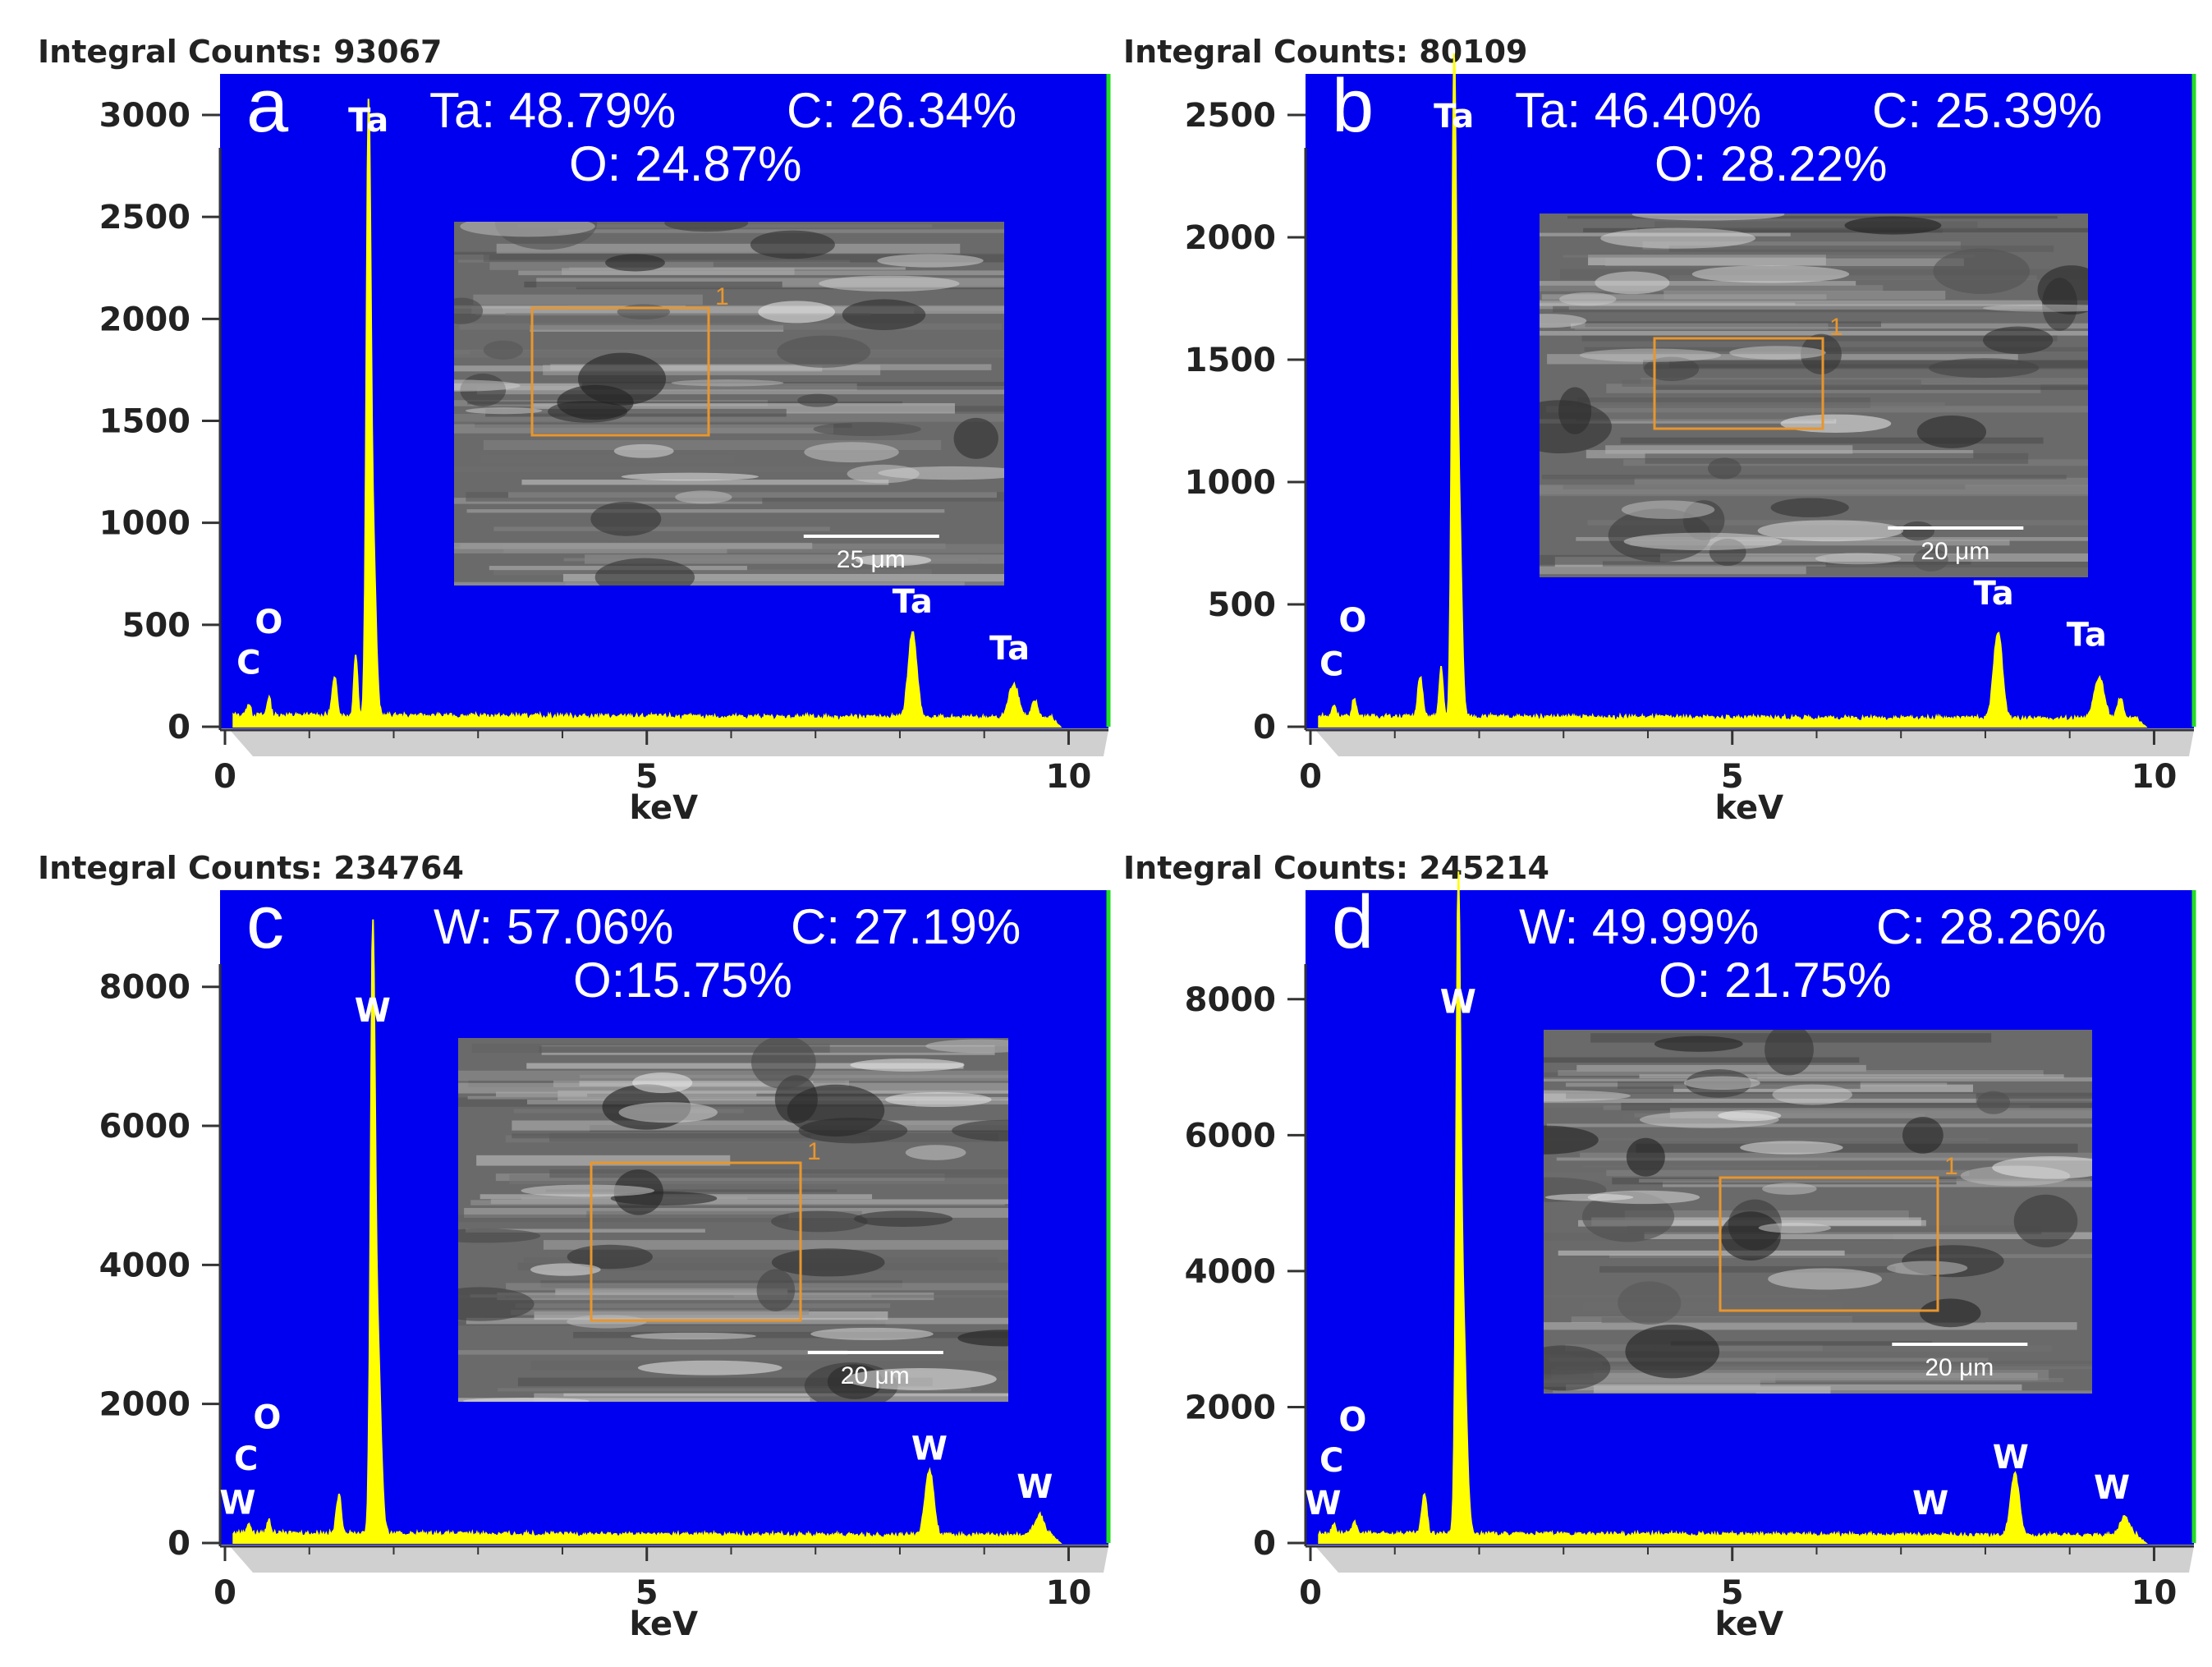  Describe the element at coordinates (144, 1265) in the screenshot. I see `y-tick-label: 4000` at that location.